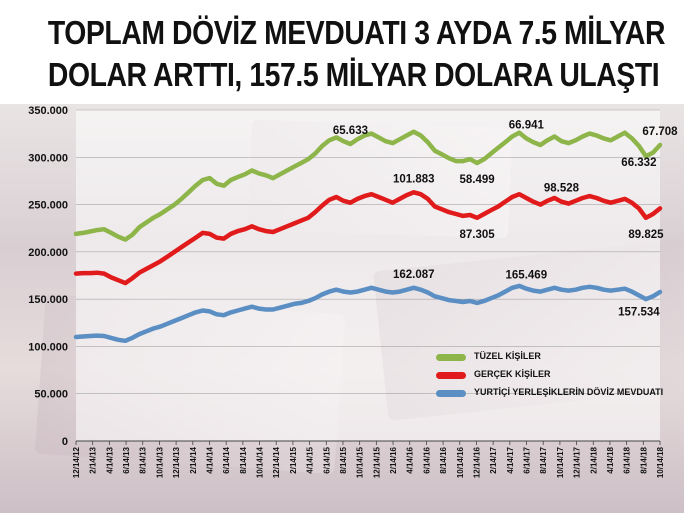  I want to click on y-tick-label: 150.000, so click(48, 300).